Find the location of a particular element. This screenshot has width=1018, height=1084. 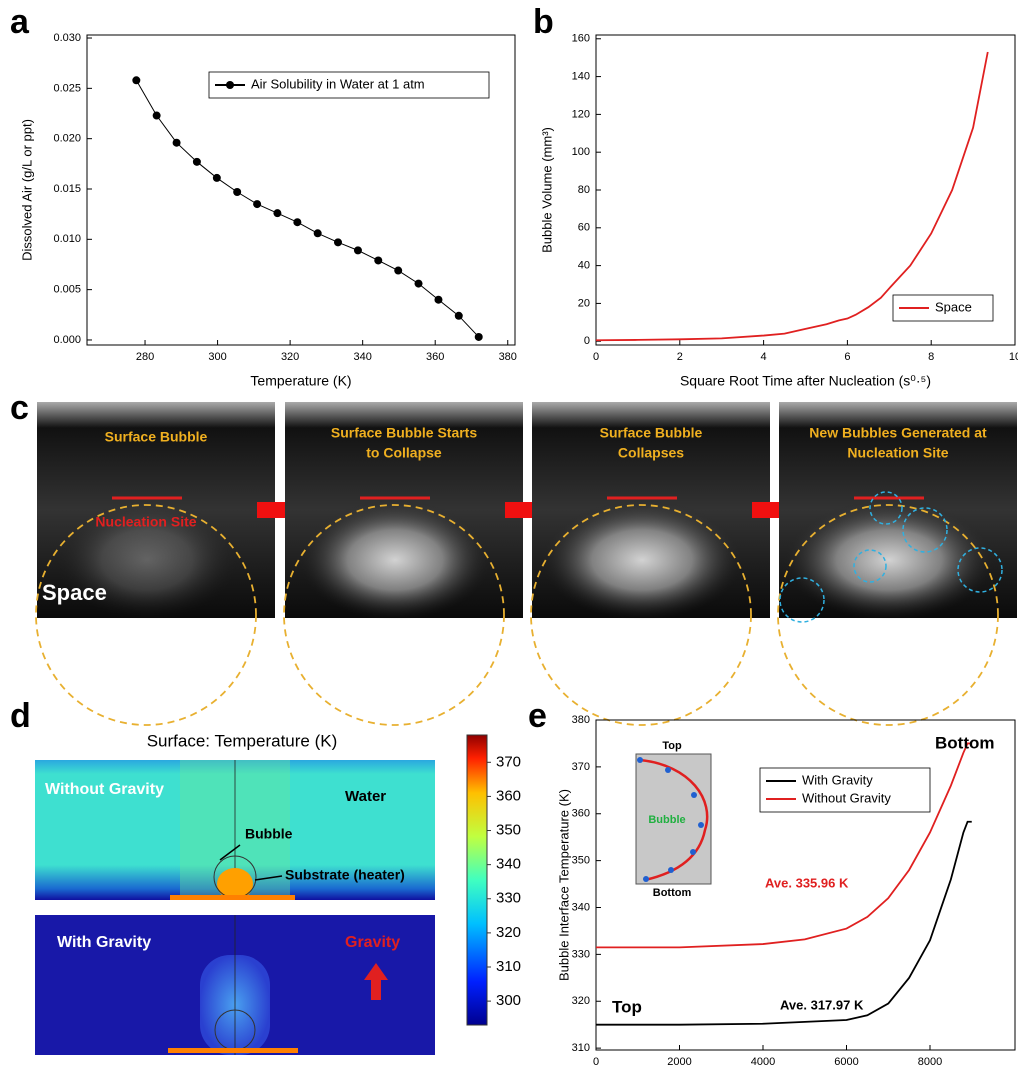

y-tick-label: 80 is located at coordinates (584, 190).